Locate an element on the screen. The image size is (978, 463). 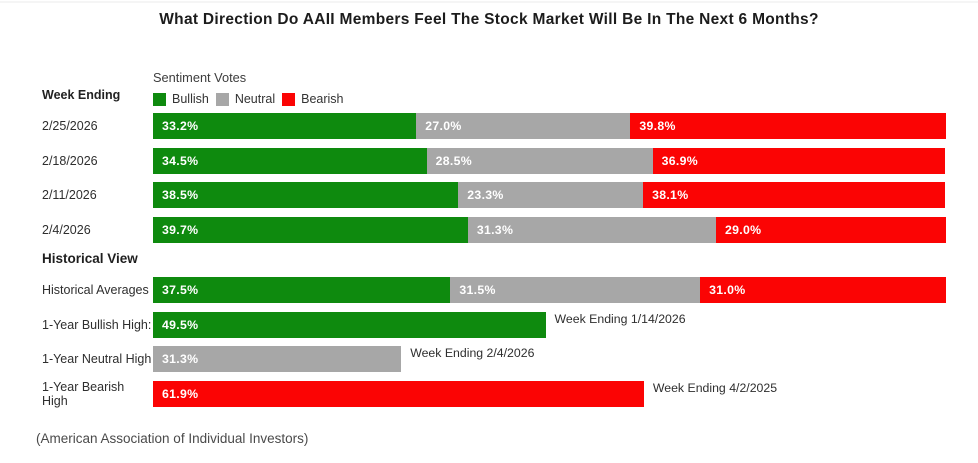
sentiment-row: 2/25/2026 33.2% 27.0% 39.8% is located at coordinates (494, 126).